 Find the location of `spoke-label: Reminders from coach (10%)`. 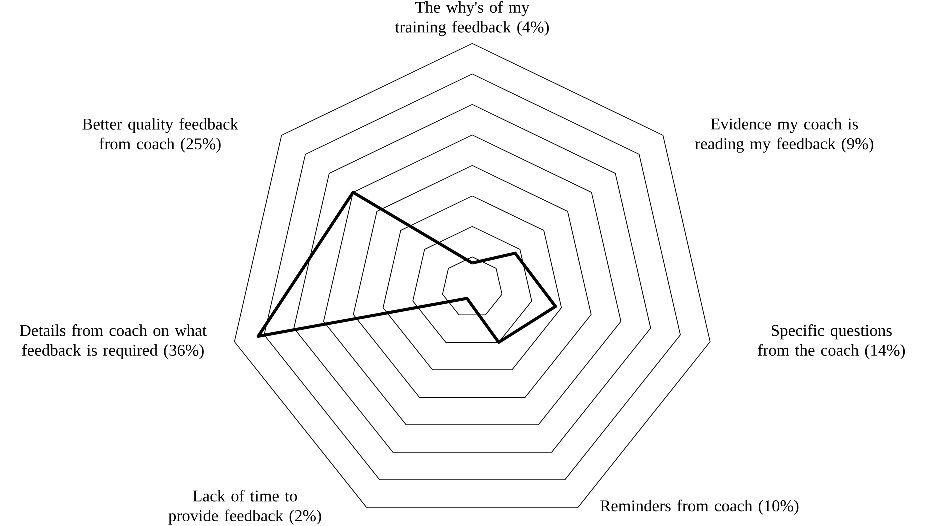

spoke-label: Reminders from coach (10%) is located at coordinates (699, 507).